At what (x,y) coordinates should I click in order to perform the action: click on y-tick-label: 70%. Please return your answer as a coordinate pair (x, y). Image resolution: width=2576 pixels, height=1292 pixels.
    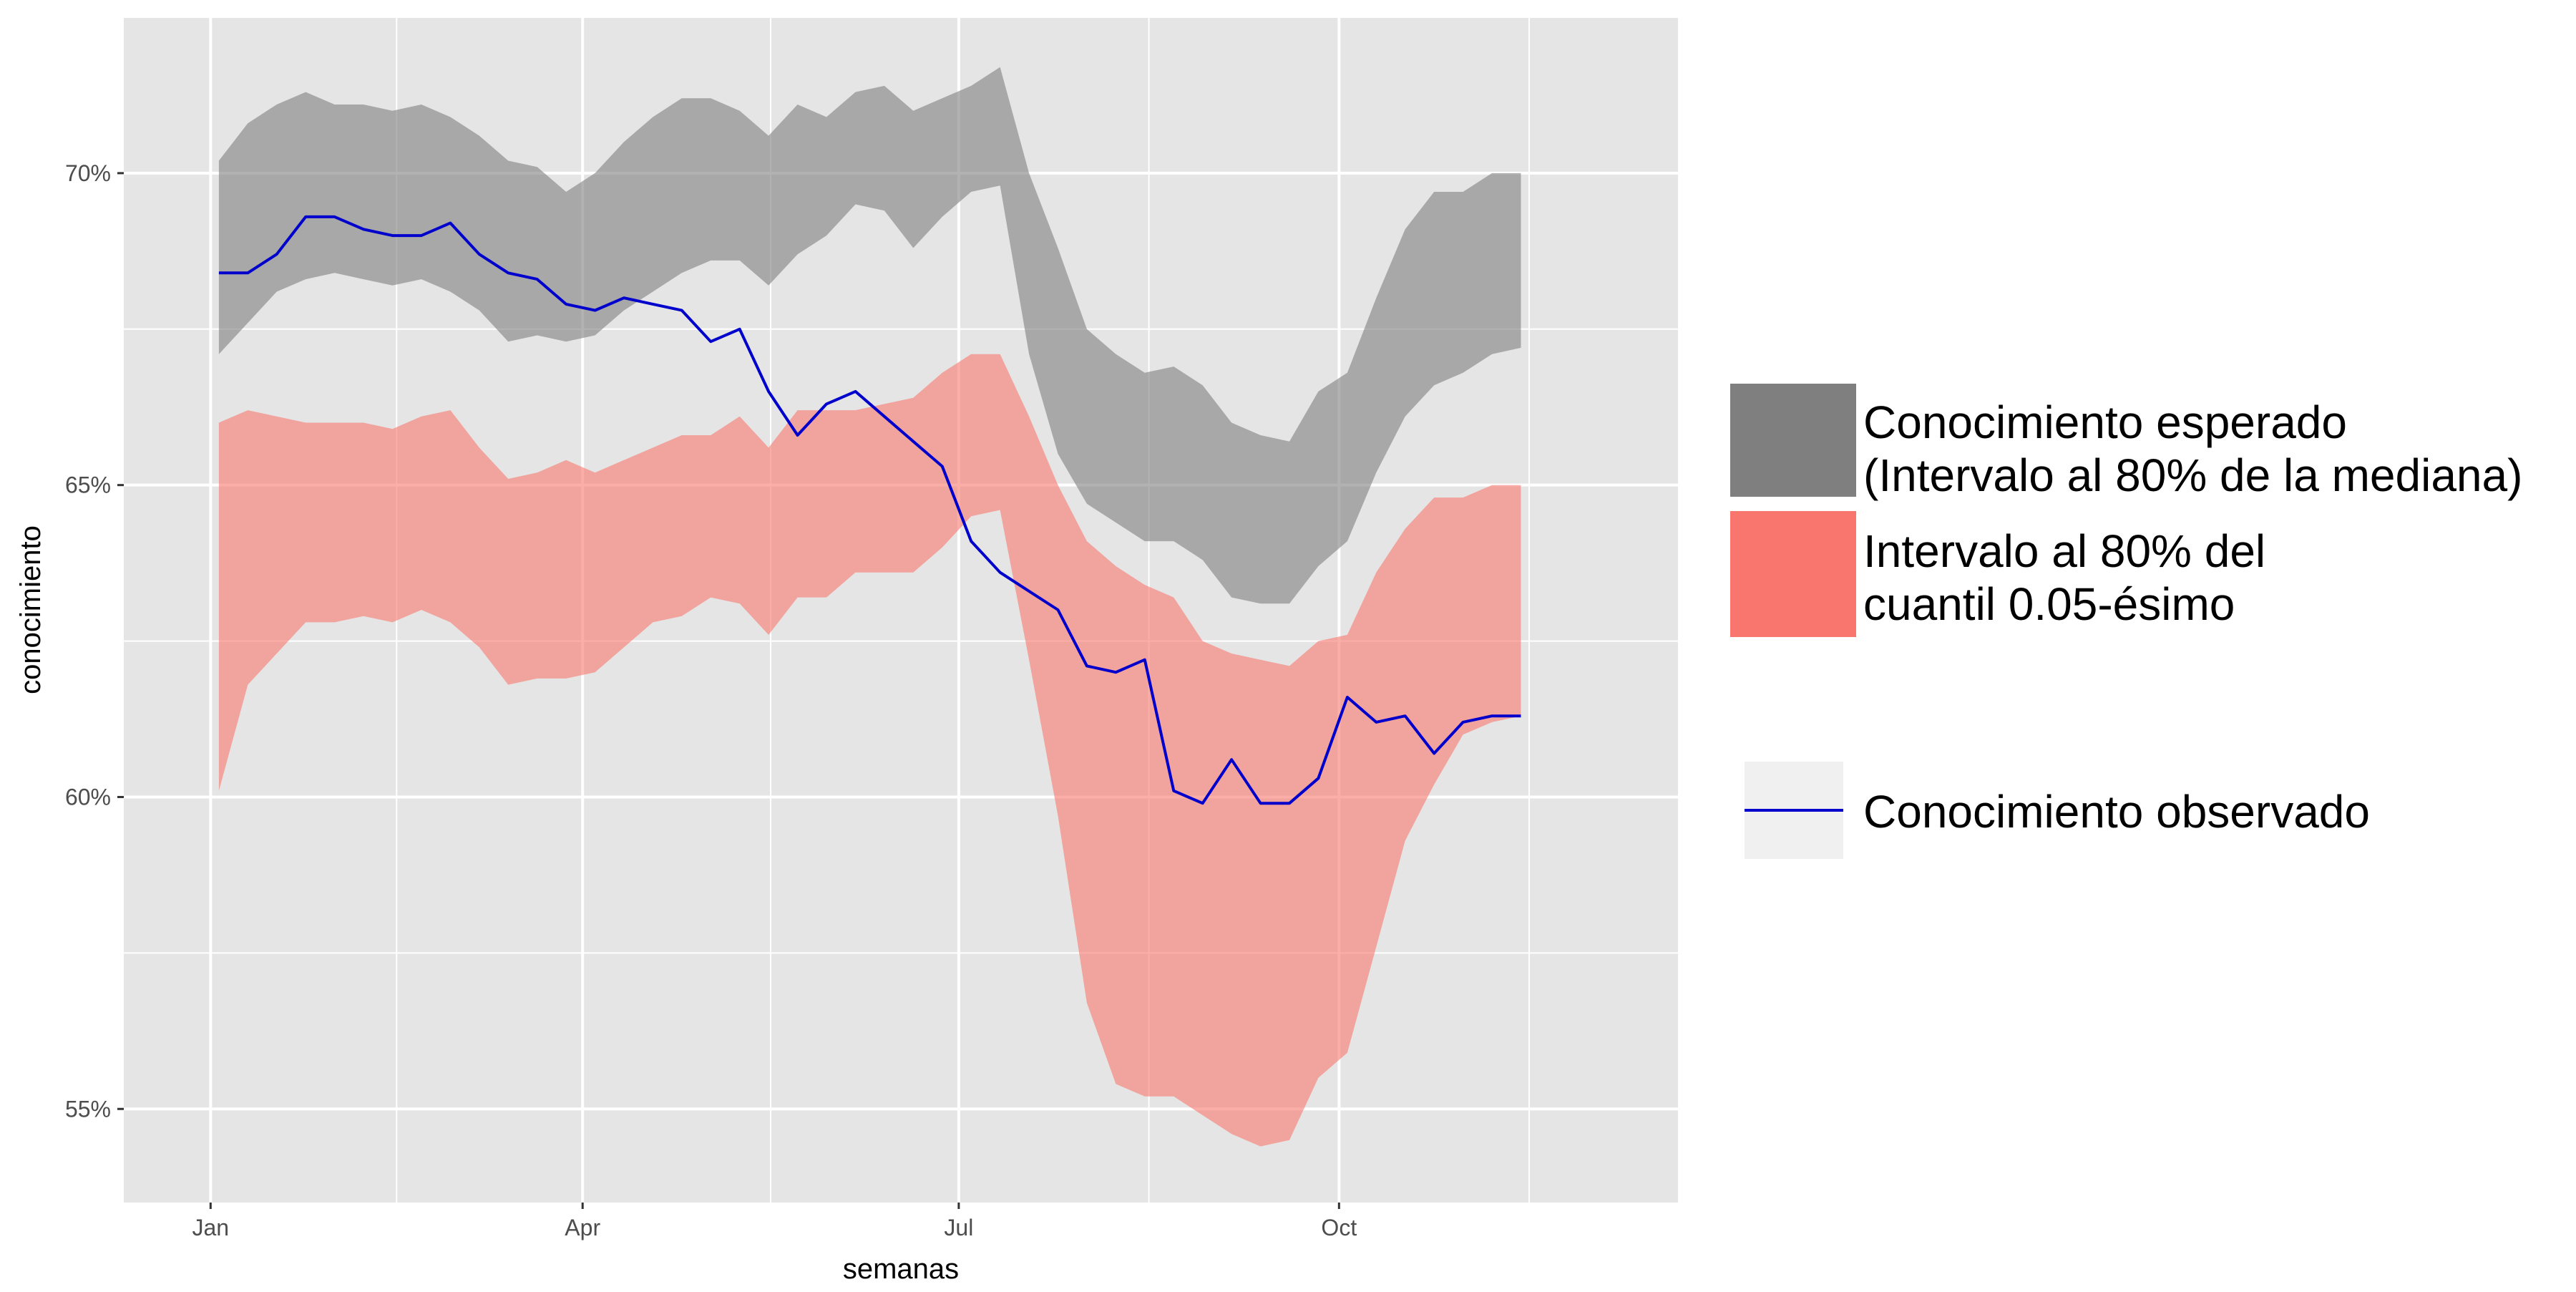
    Looking at the image, I should click on (88, 173).